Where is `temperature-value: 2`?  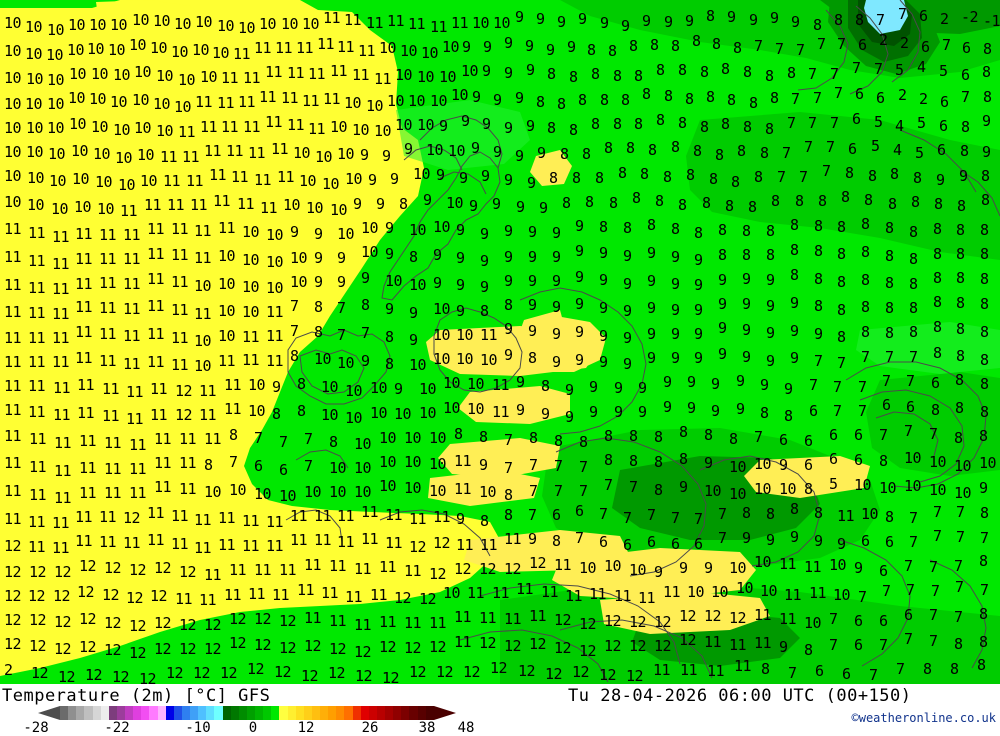
temperature-value: 2 is located at coordinates (923, 99).